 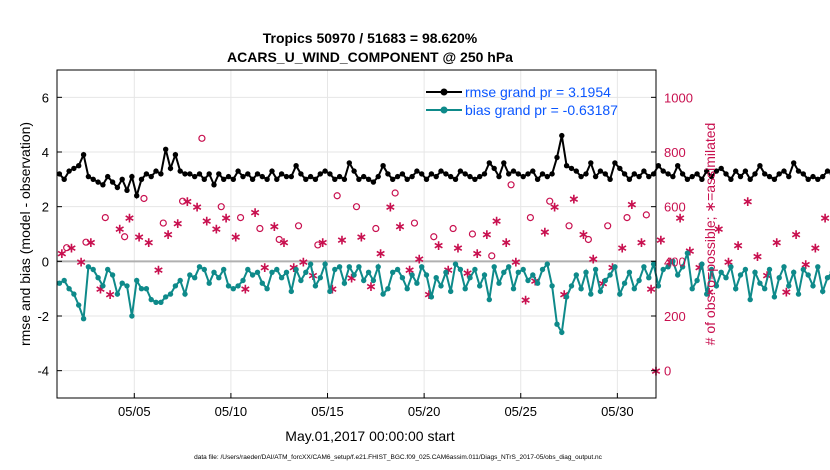 I want to click on x-tick-label: 05/15, so click(x=327, y=411).